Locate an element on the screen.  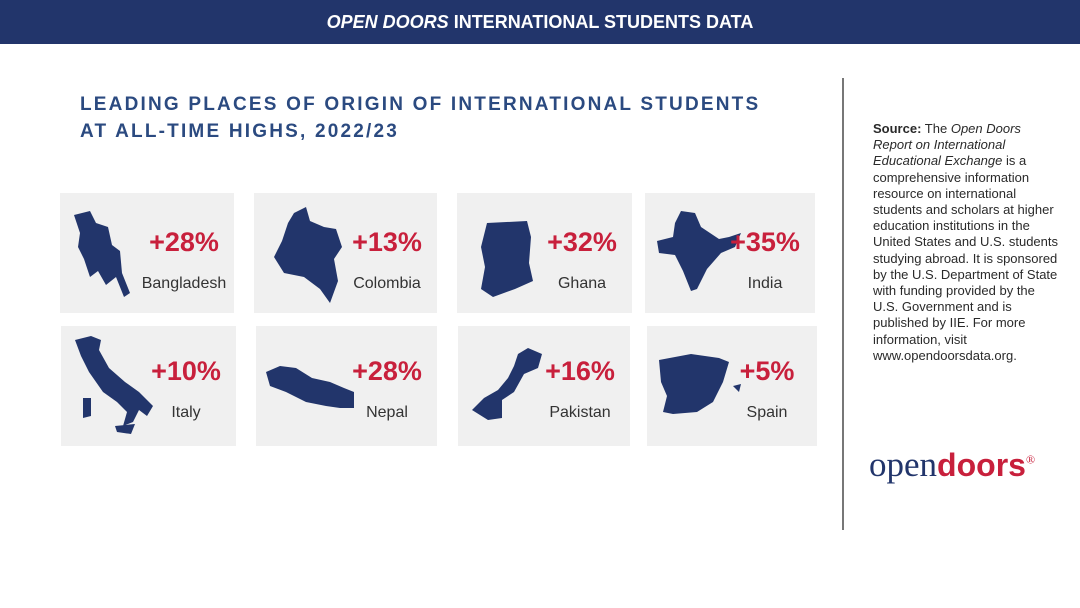
header: OPEN DOORS INTERNATIONAL STUDENTS DATA is located at coordinates (540, 22).